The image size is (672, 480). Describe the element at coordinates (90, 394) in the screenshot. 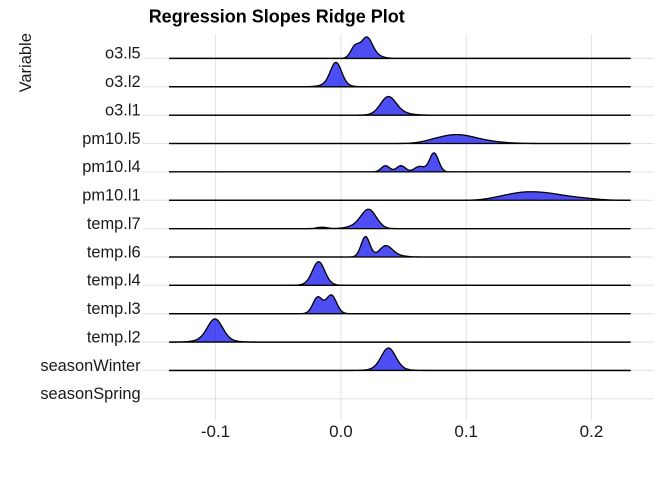

I see `svg-text: seasonSpring` at that location.